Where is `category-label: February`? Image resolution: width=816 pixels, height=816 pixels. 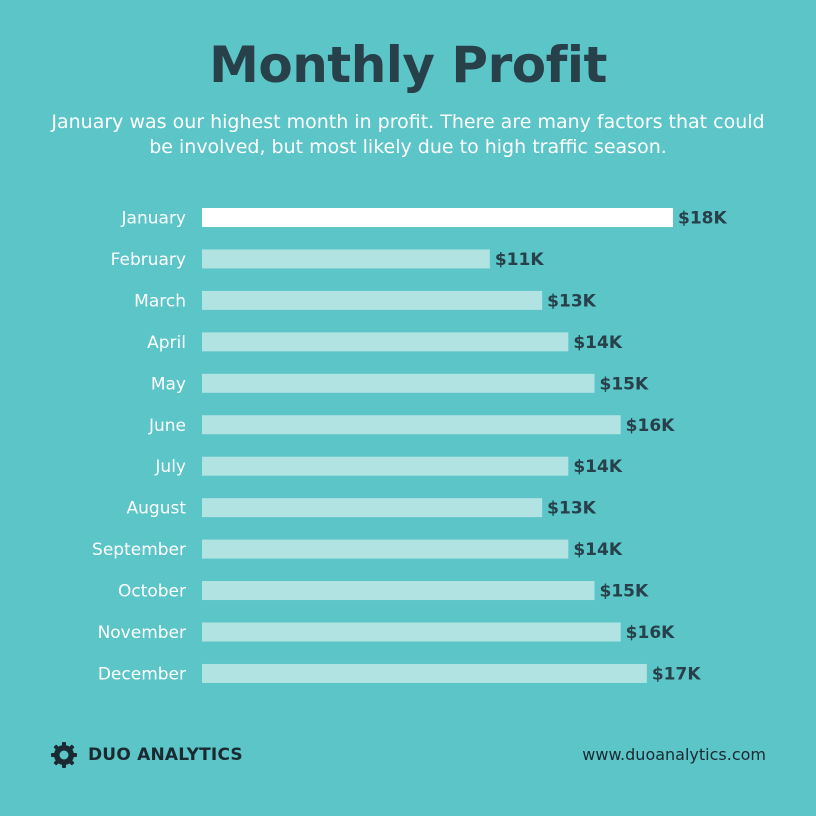
category-label: February is located at coordinates (148, 260).